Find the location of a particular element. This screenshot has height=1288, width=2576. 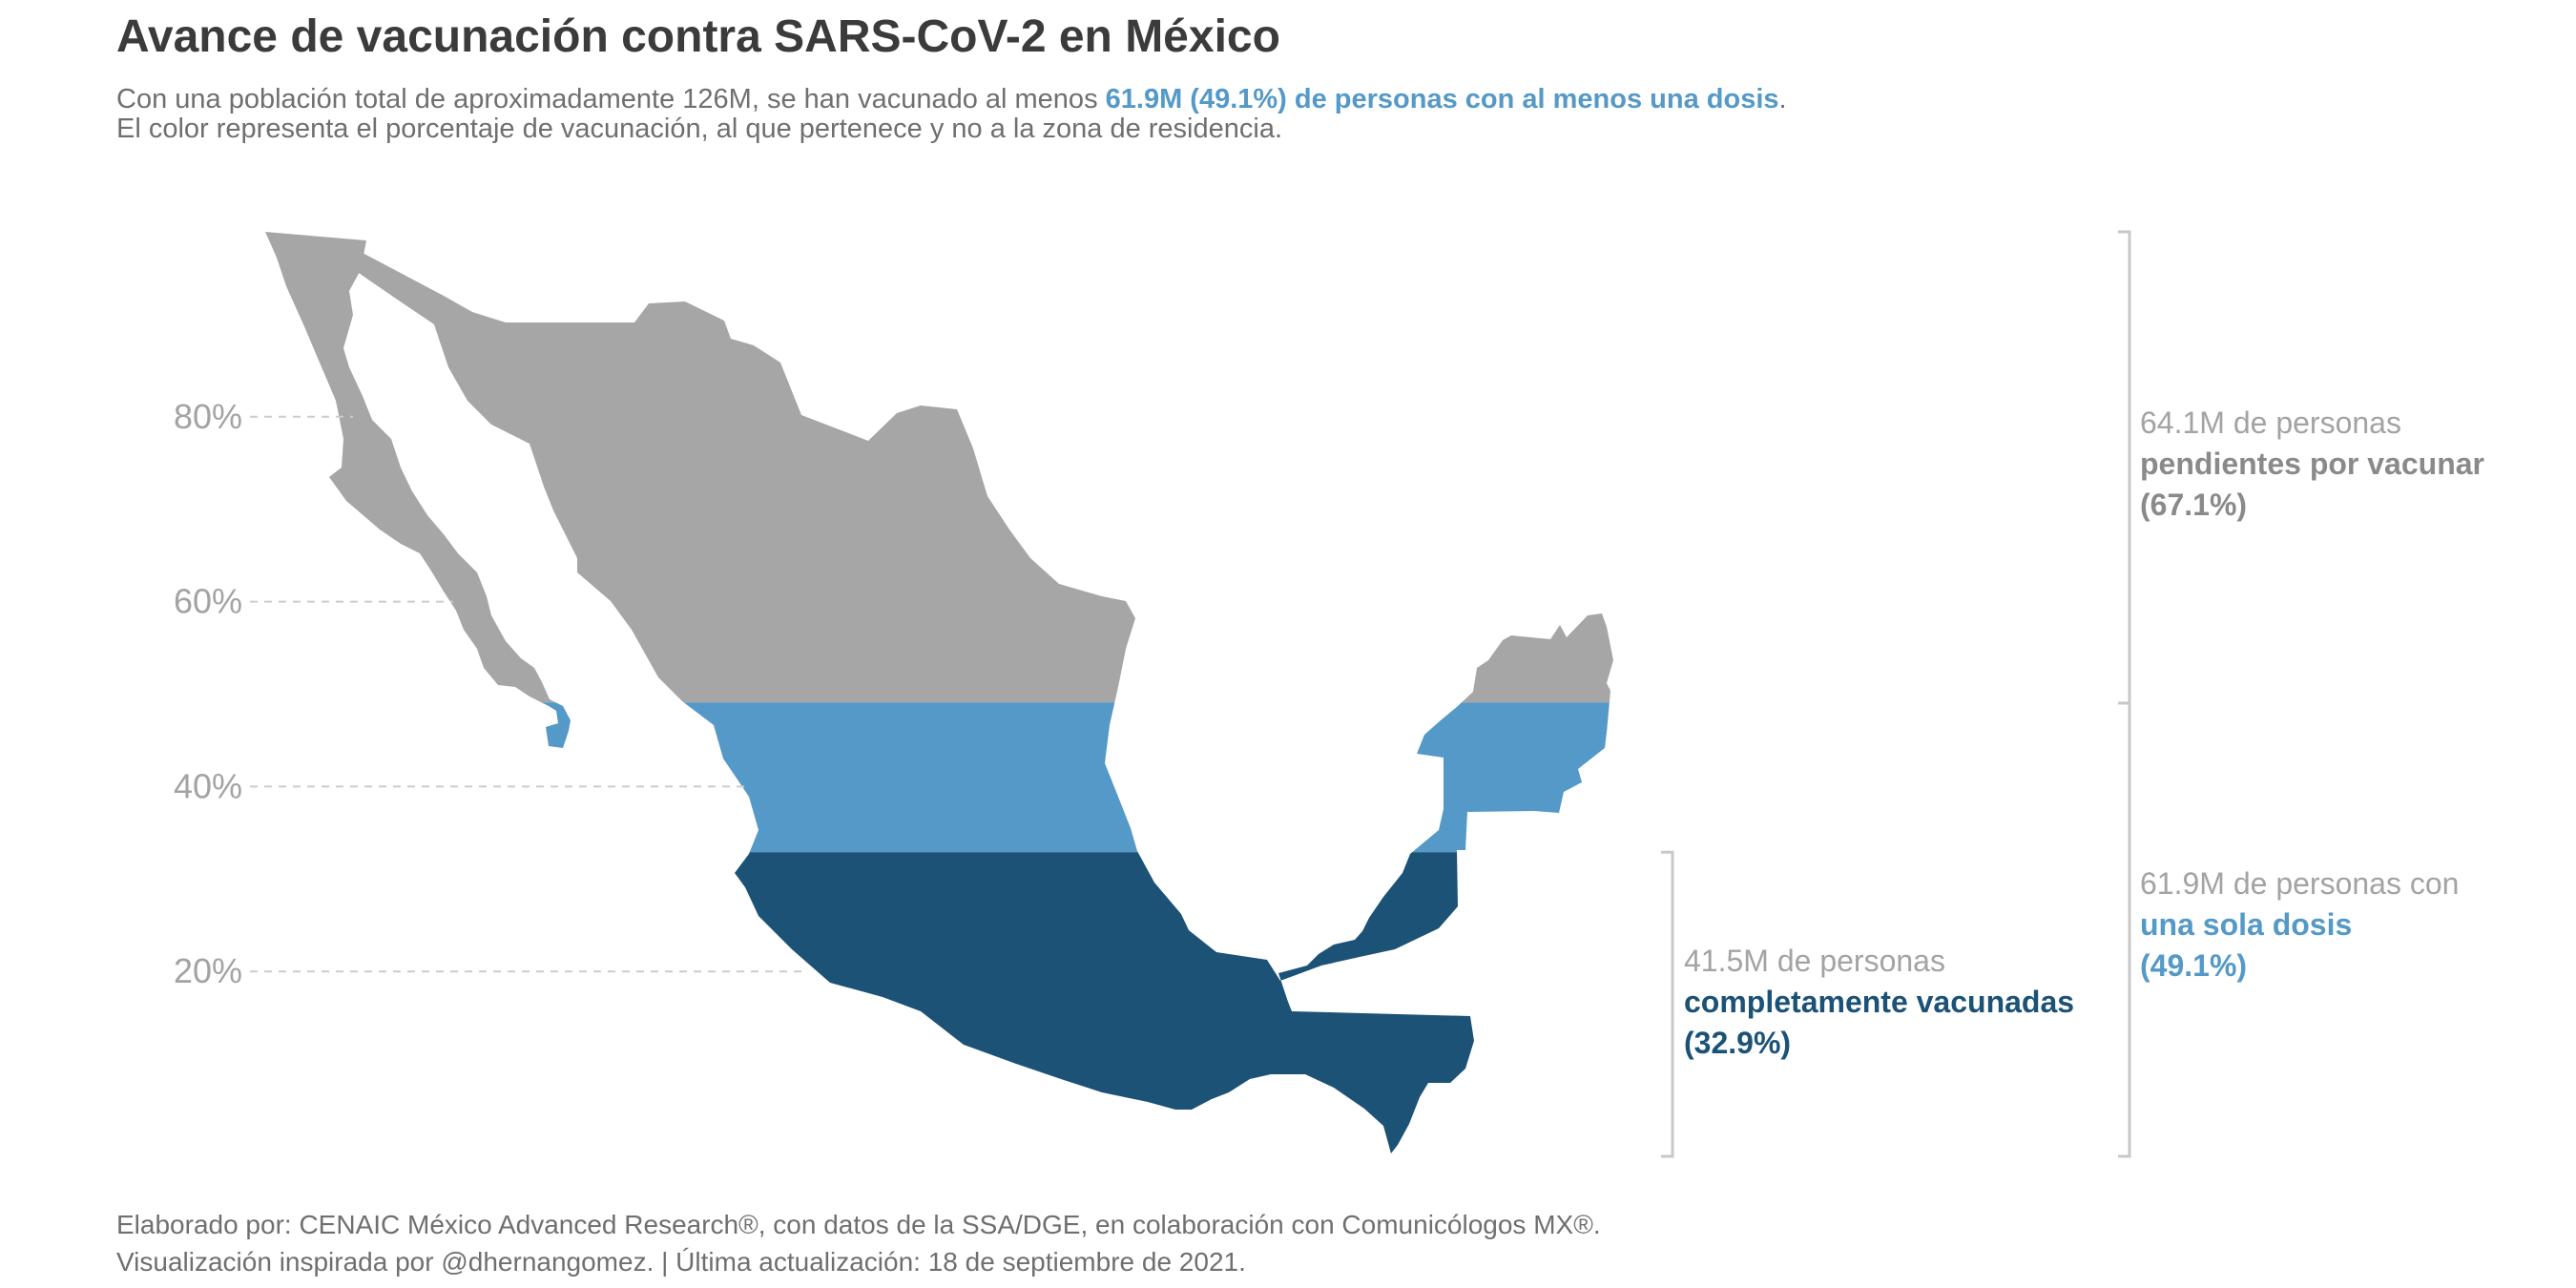

y-tick-label: 60% is located at coordinates (208, 601).